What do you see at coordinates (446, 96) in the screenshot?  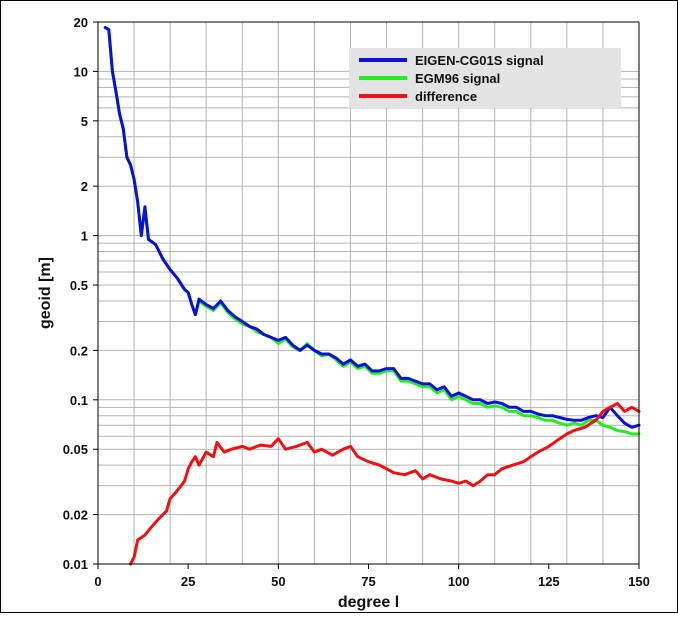 I see `legend-label: difference` at bounding box center [446, 96].